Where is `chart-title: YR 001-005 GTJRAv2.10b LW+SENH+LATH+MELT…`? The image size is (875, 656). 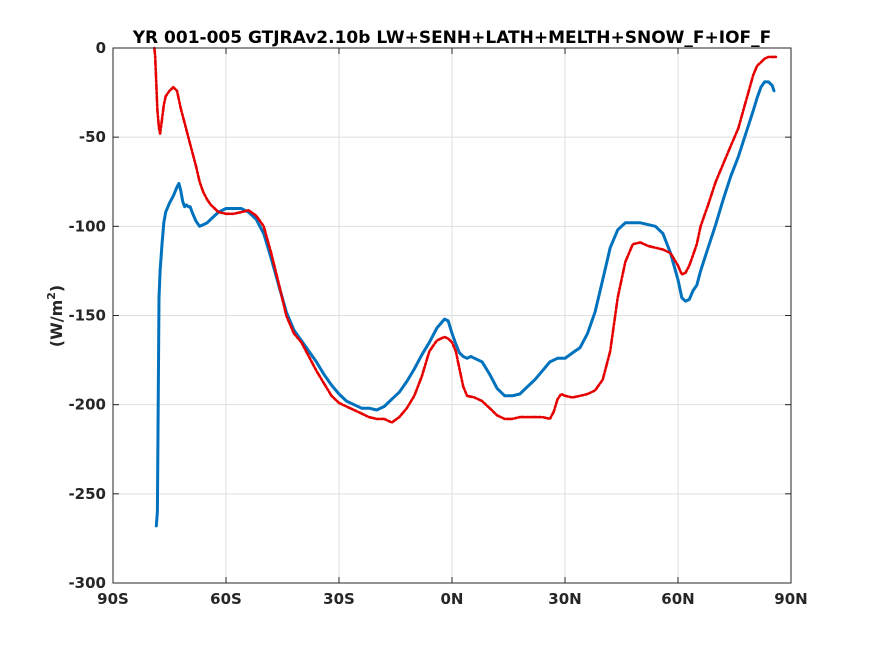 chart-title: YR 001-005 GTJRAv2.10b LW+SENH+LATH+MELT… is located at coordinates (452, 38).